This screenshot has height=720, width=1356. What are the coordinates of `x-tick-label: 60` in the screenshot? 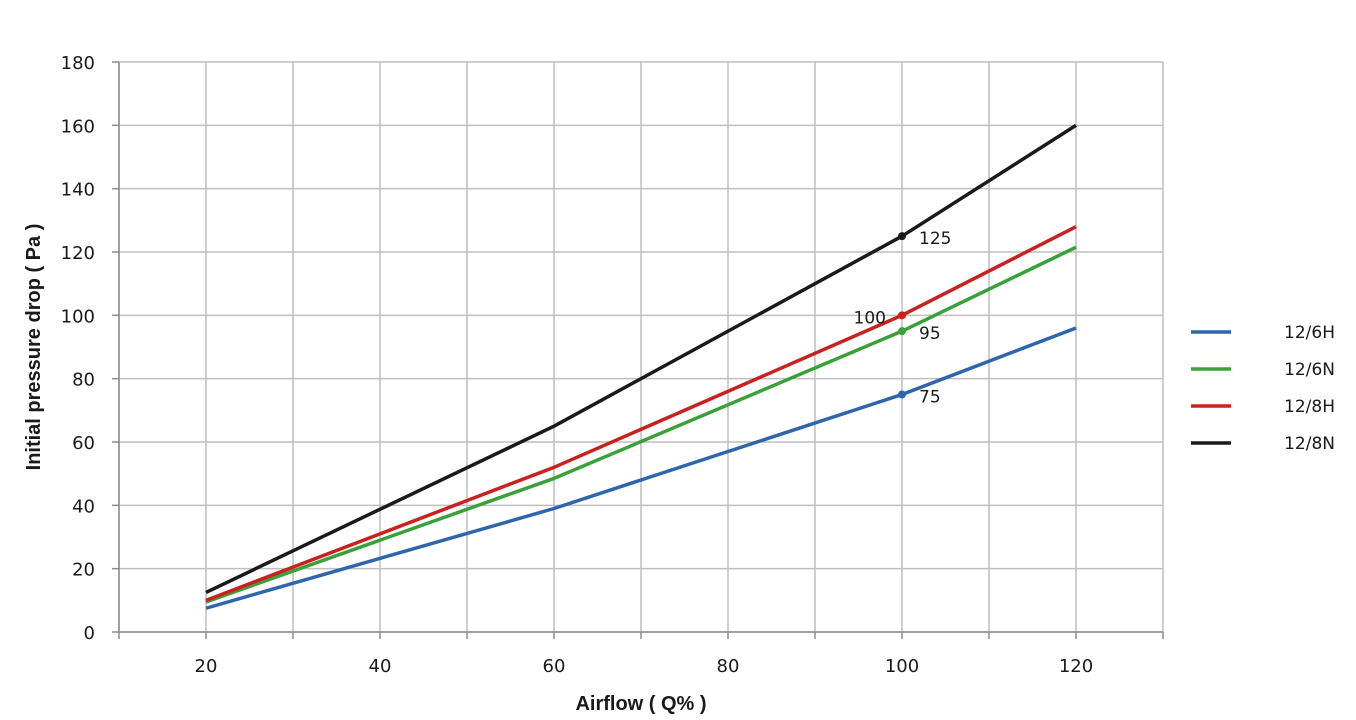 It's located at (554, 666).